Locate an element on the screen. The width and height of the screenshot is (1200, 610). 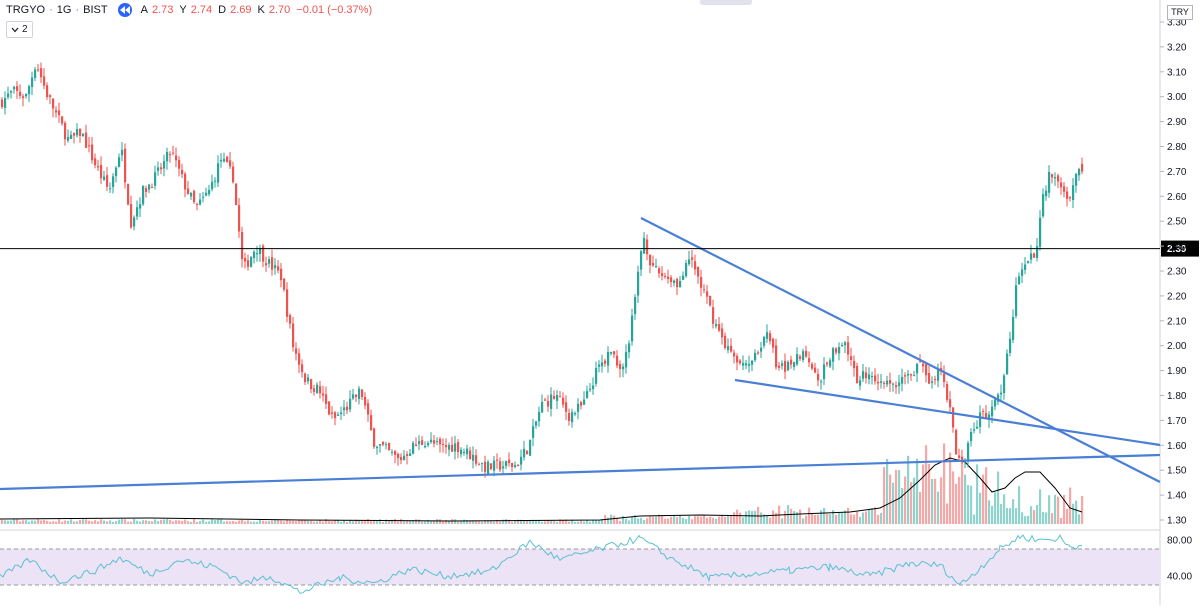
symbol-name: TRGYO is located at coordinates (26, 10).